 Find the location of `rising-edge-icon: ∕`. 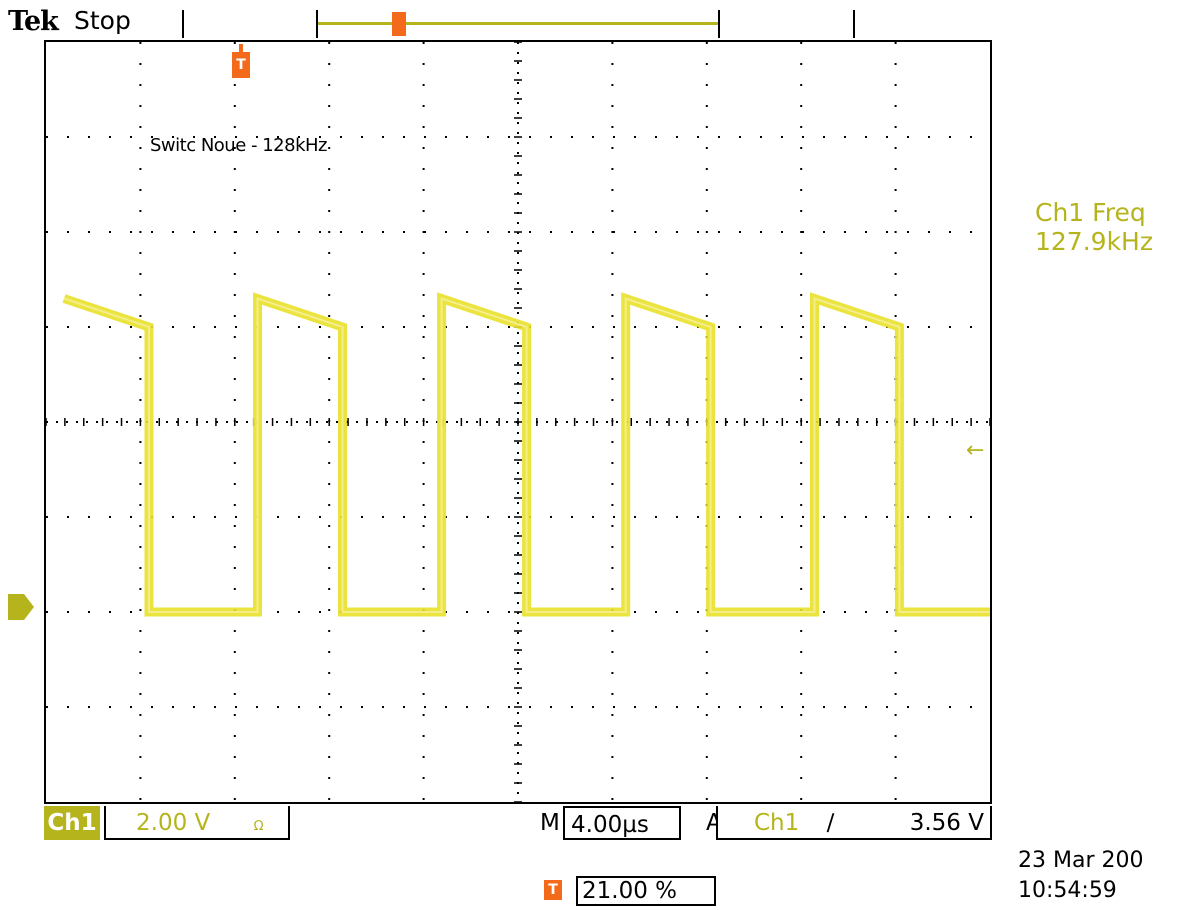

rising-edge-icon: ∕ is located at coordinates (830, 823).